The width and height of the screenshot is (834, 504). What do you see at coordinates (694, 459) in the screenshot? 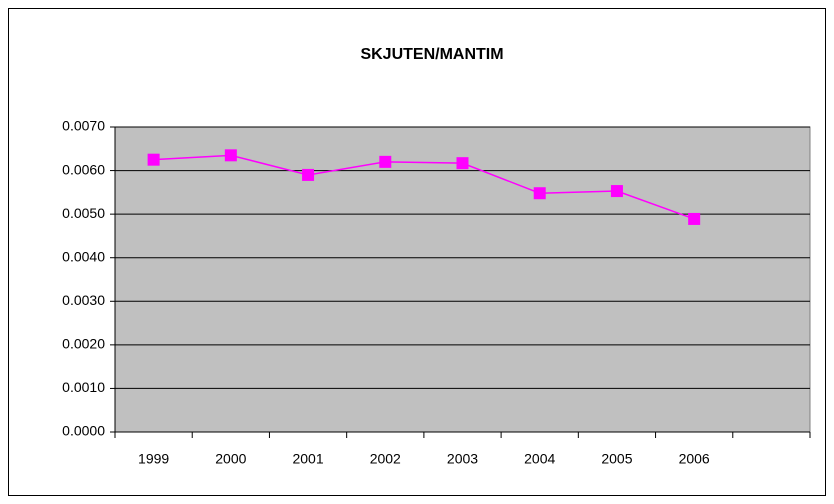
I see `x-tick-label: 2006` at bounding box center [694, 459].